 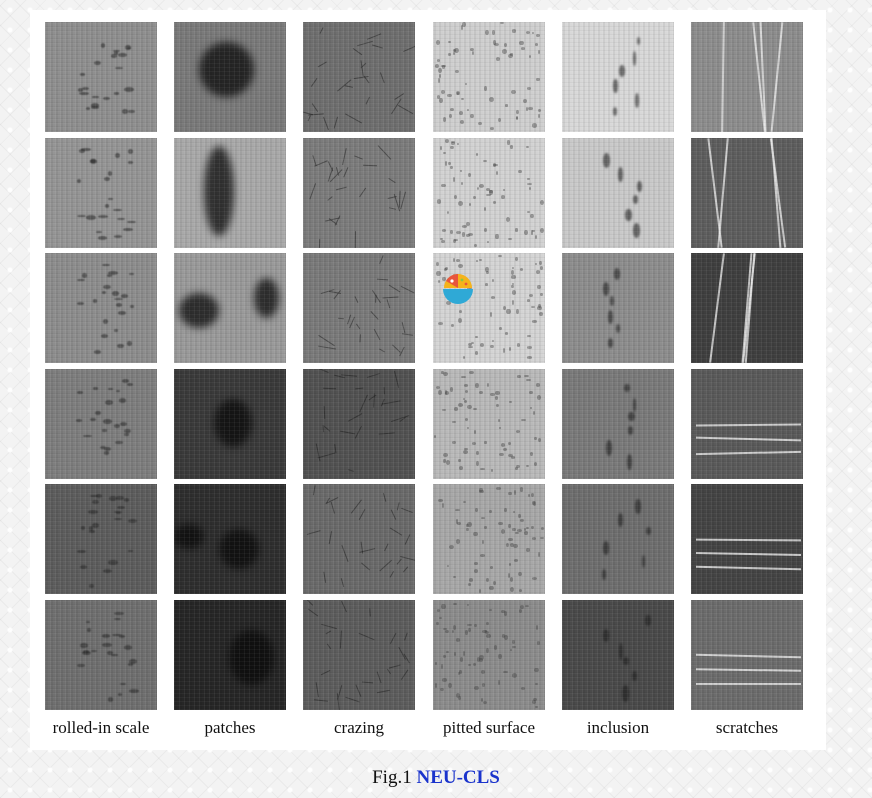 What do you see at coordinates (458, 777) in the screenshot?
I see `caption-link: NEU-CLS` at bounding box center [458, 777].